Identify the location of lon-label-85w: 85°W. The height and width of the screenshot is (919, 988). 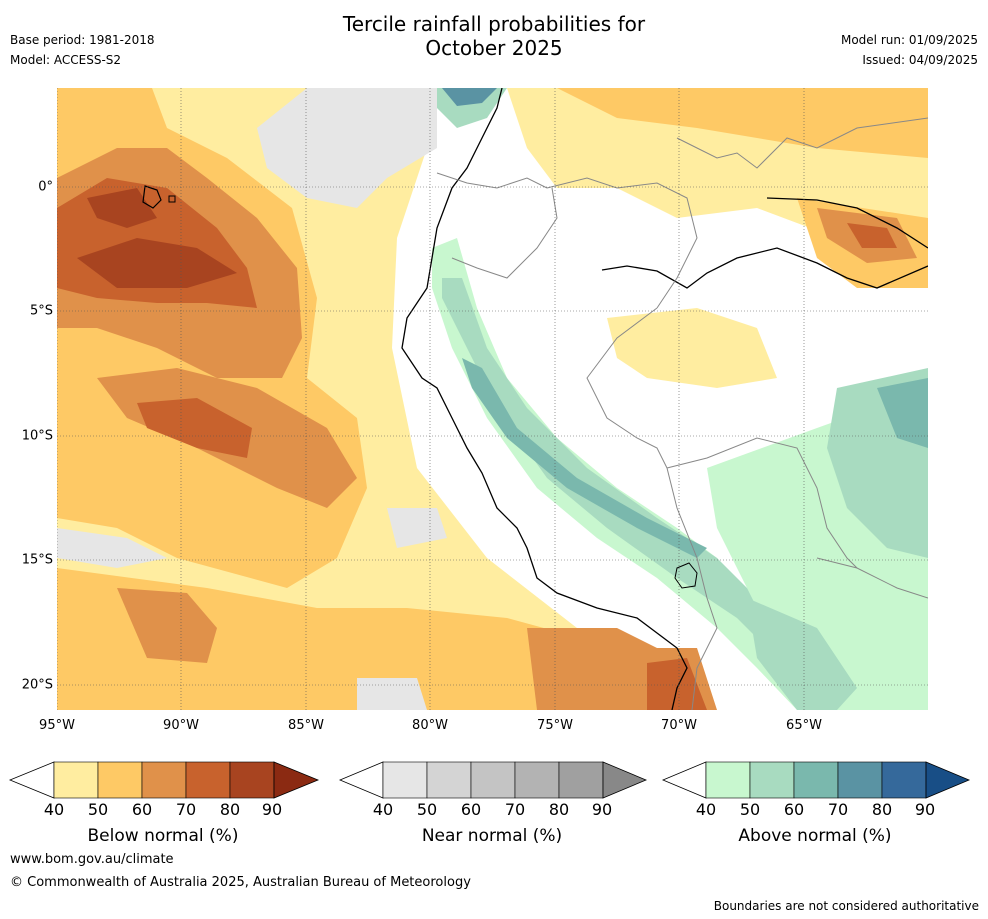
(306, 725).